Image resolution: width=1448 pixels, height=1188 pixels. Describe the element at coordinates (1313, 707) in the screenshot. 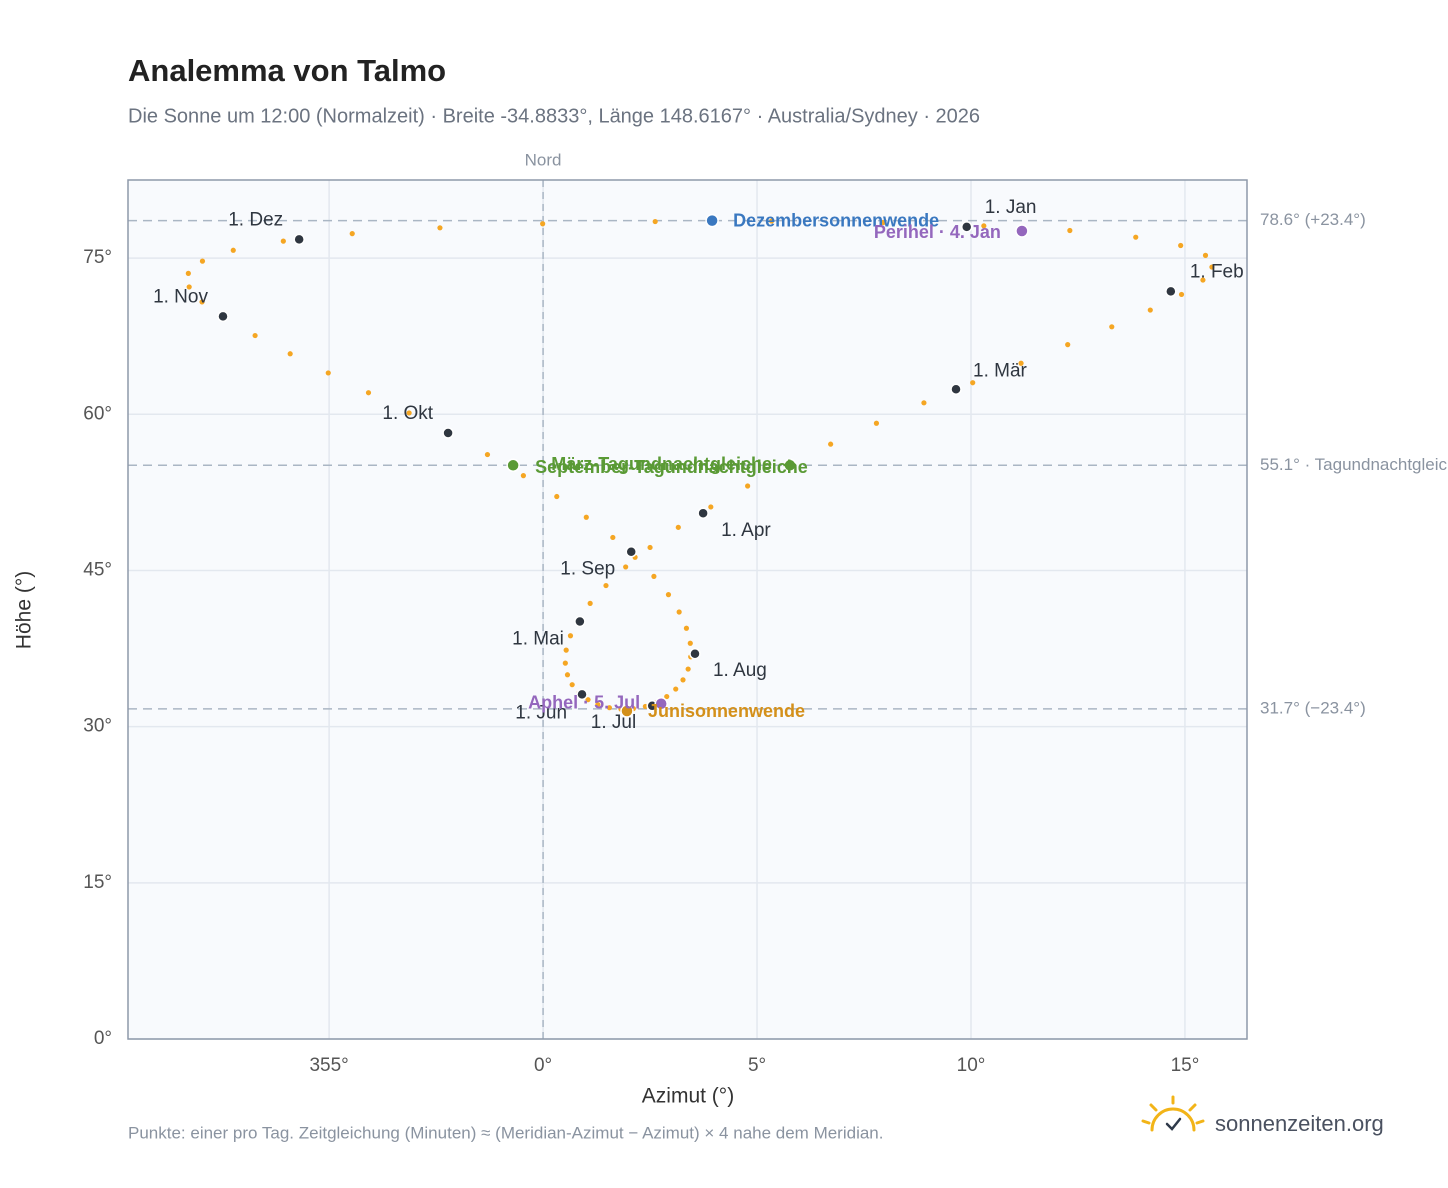

I see `reference-label: 31.7° (−23.4°)` at that location.